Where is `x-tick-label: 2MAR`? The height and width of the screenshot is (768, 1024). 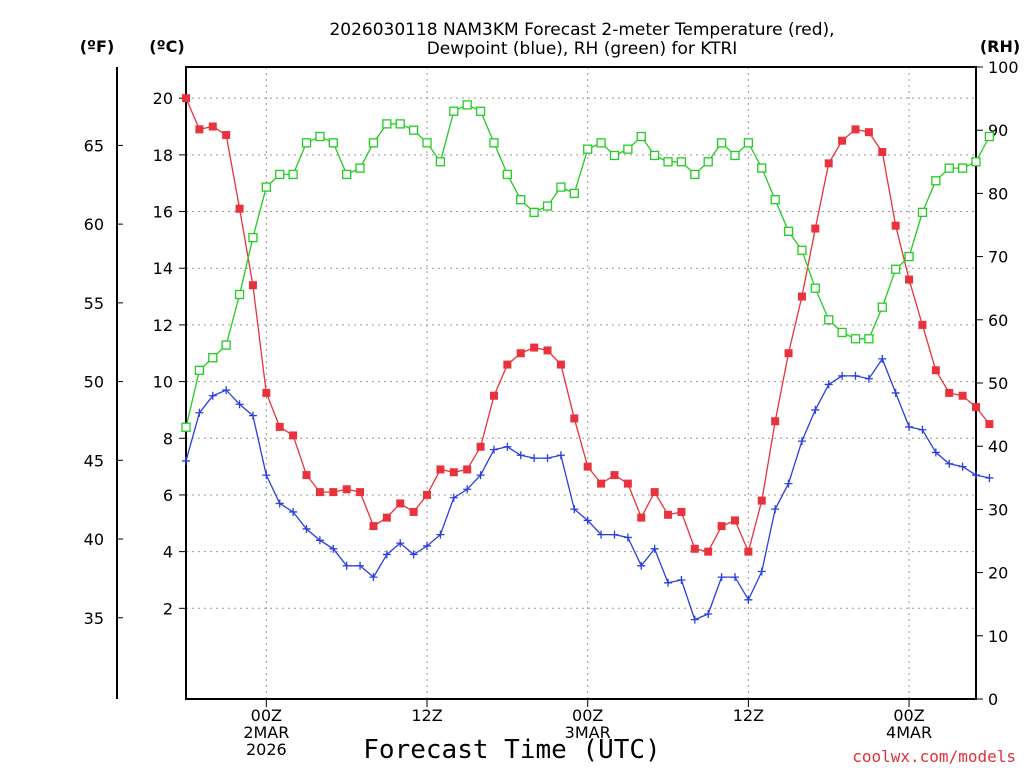 x-tick-label: 2MAR is located at coordinates (266, 732).